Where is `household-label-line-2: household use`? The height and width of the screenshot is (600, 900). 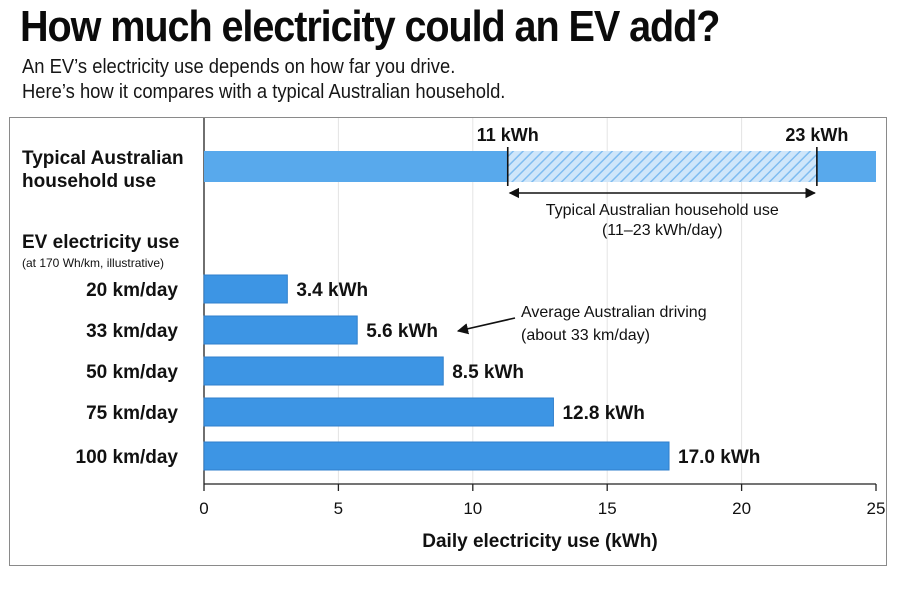 household-label-line-2: household use is located at coordinates (89, 181).